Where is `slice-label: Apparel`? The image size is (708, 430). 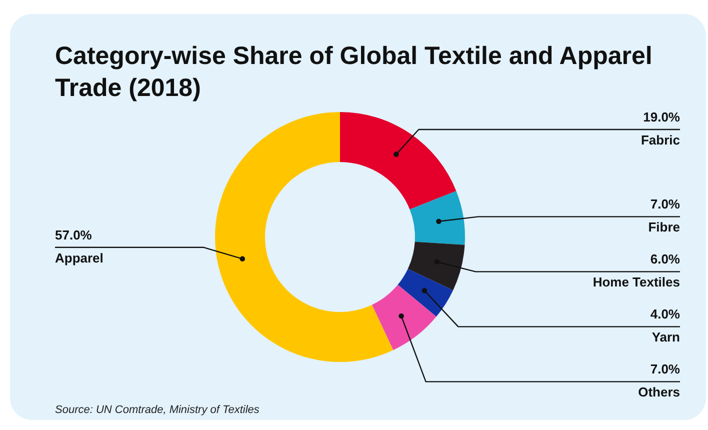 slice-label: Apparel is located at coordinates (79, 258).